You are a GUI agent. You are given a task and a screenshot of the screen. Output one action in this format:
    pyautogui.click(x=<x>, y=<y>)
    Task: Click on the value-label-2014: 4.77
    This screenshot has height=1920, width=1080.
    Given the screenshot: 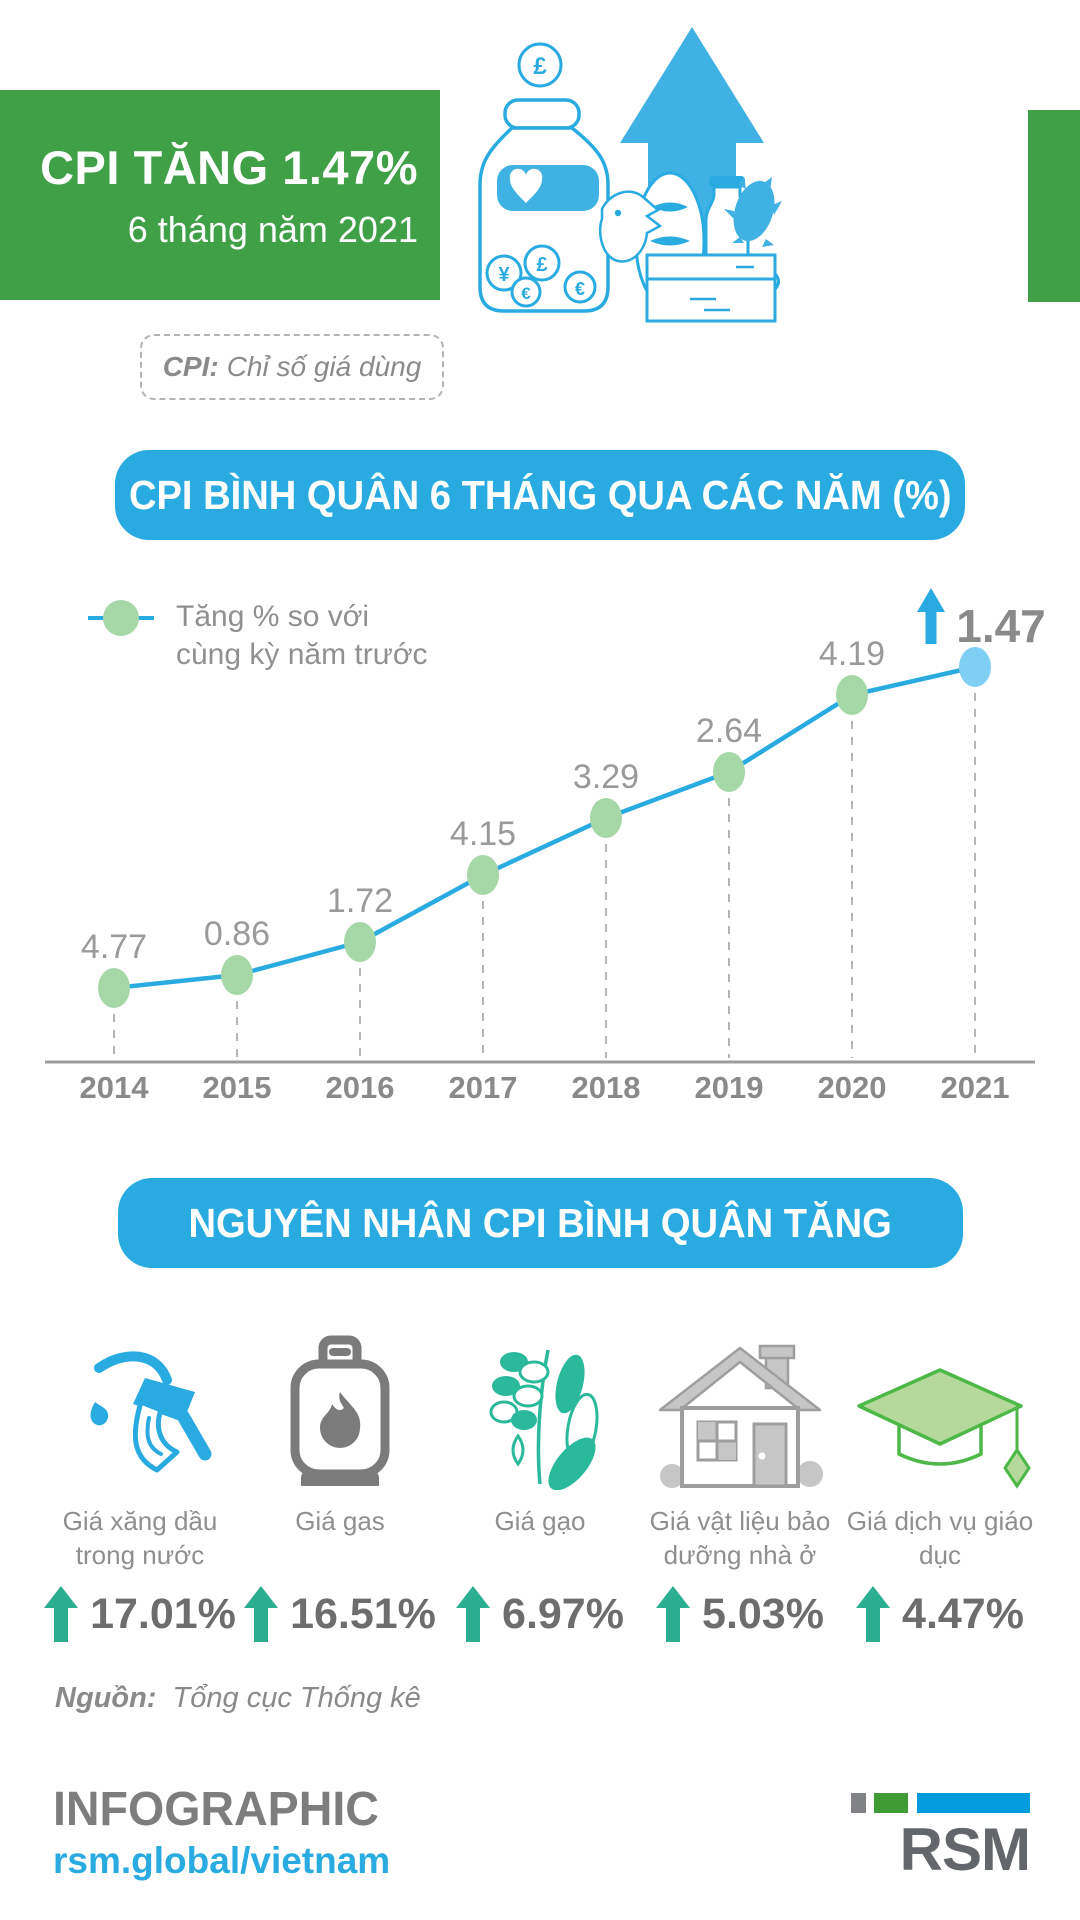 What is the action you would take?
    pyautogui.click(x=114, y=947)
    